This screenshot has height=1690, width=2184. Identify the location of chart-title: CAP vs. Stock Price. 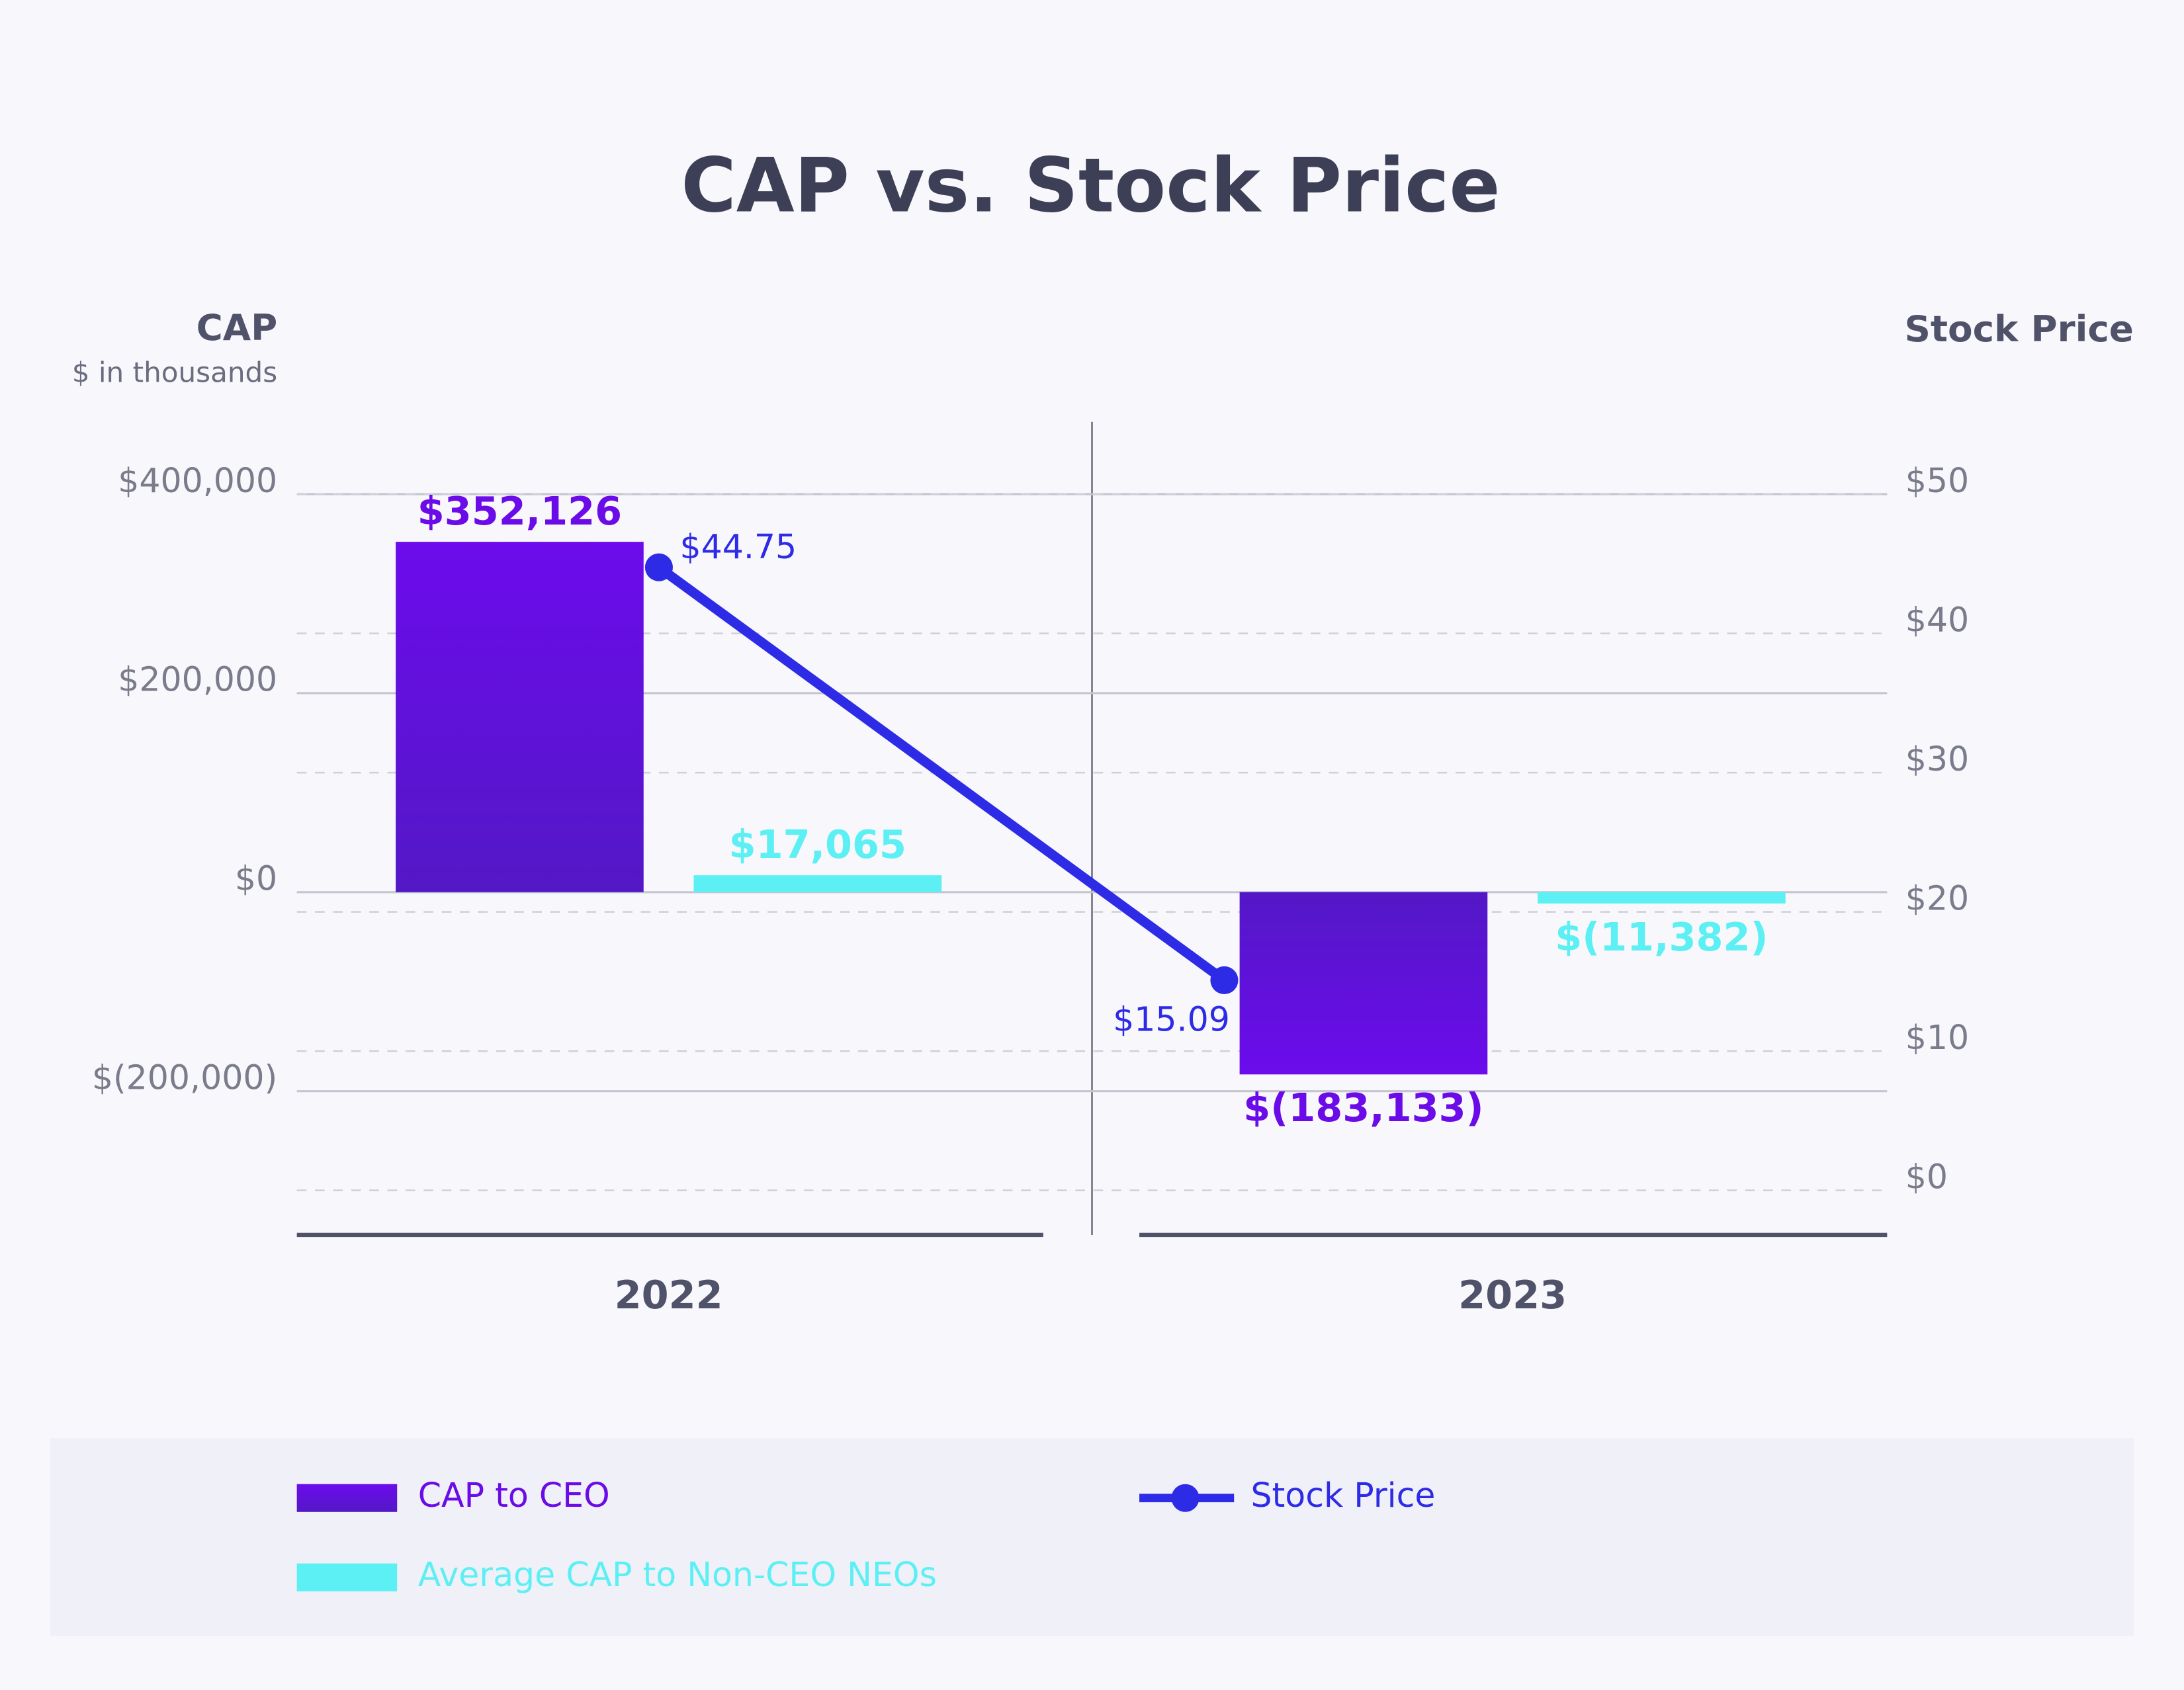
(1090, 186).